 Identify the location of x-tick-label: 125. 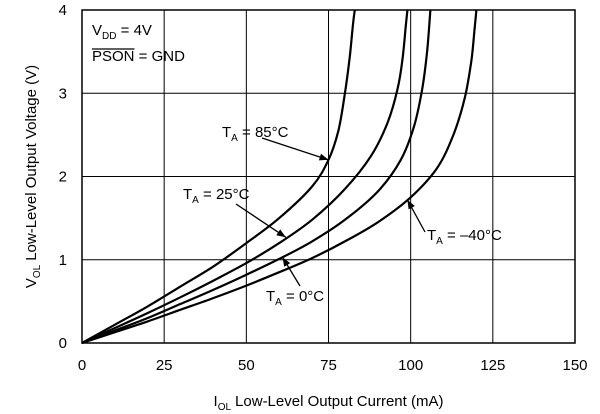
(492, 365).